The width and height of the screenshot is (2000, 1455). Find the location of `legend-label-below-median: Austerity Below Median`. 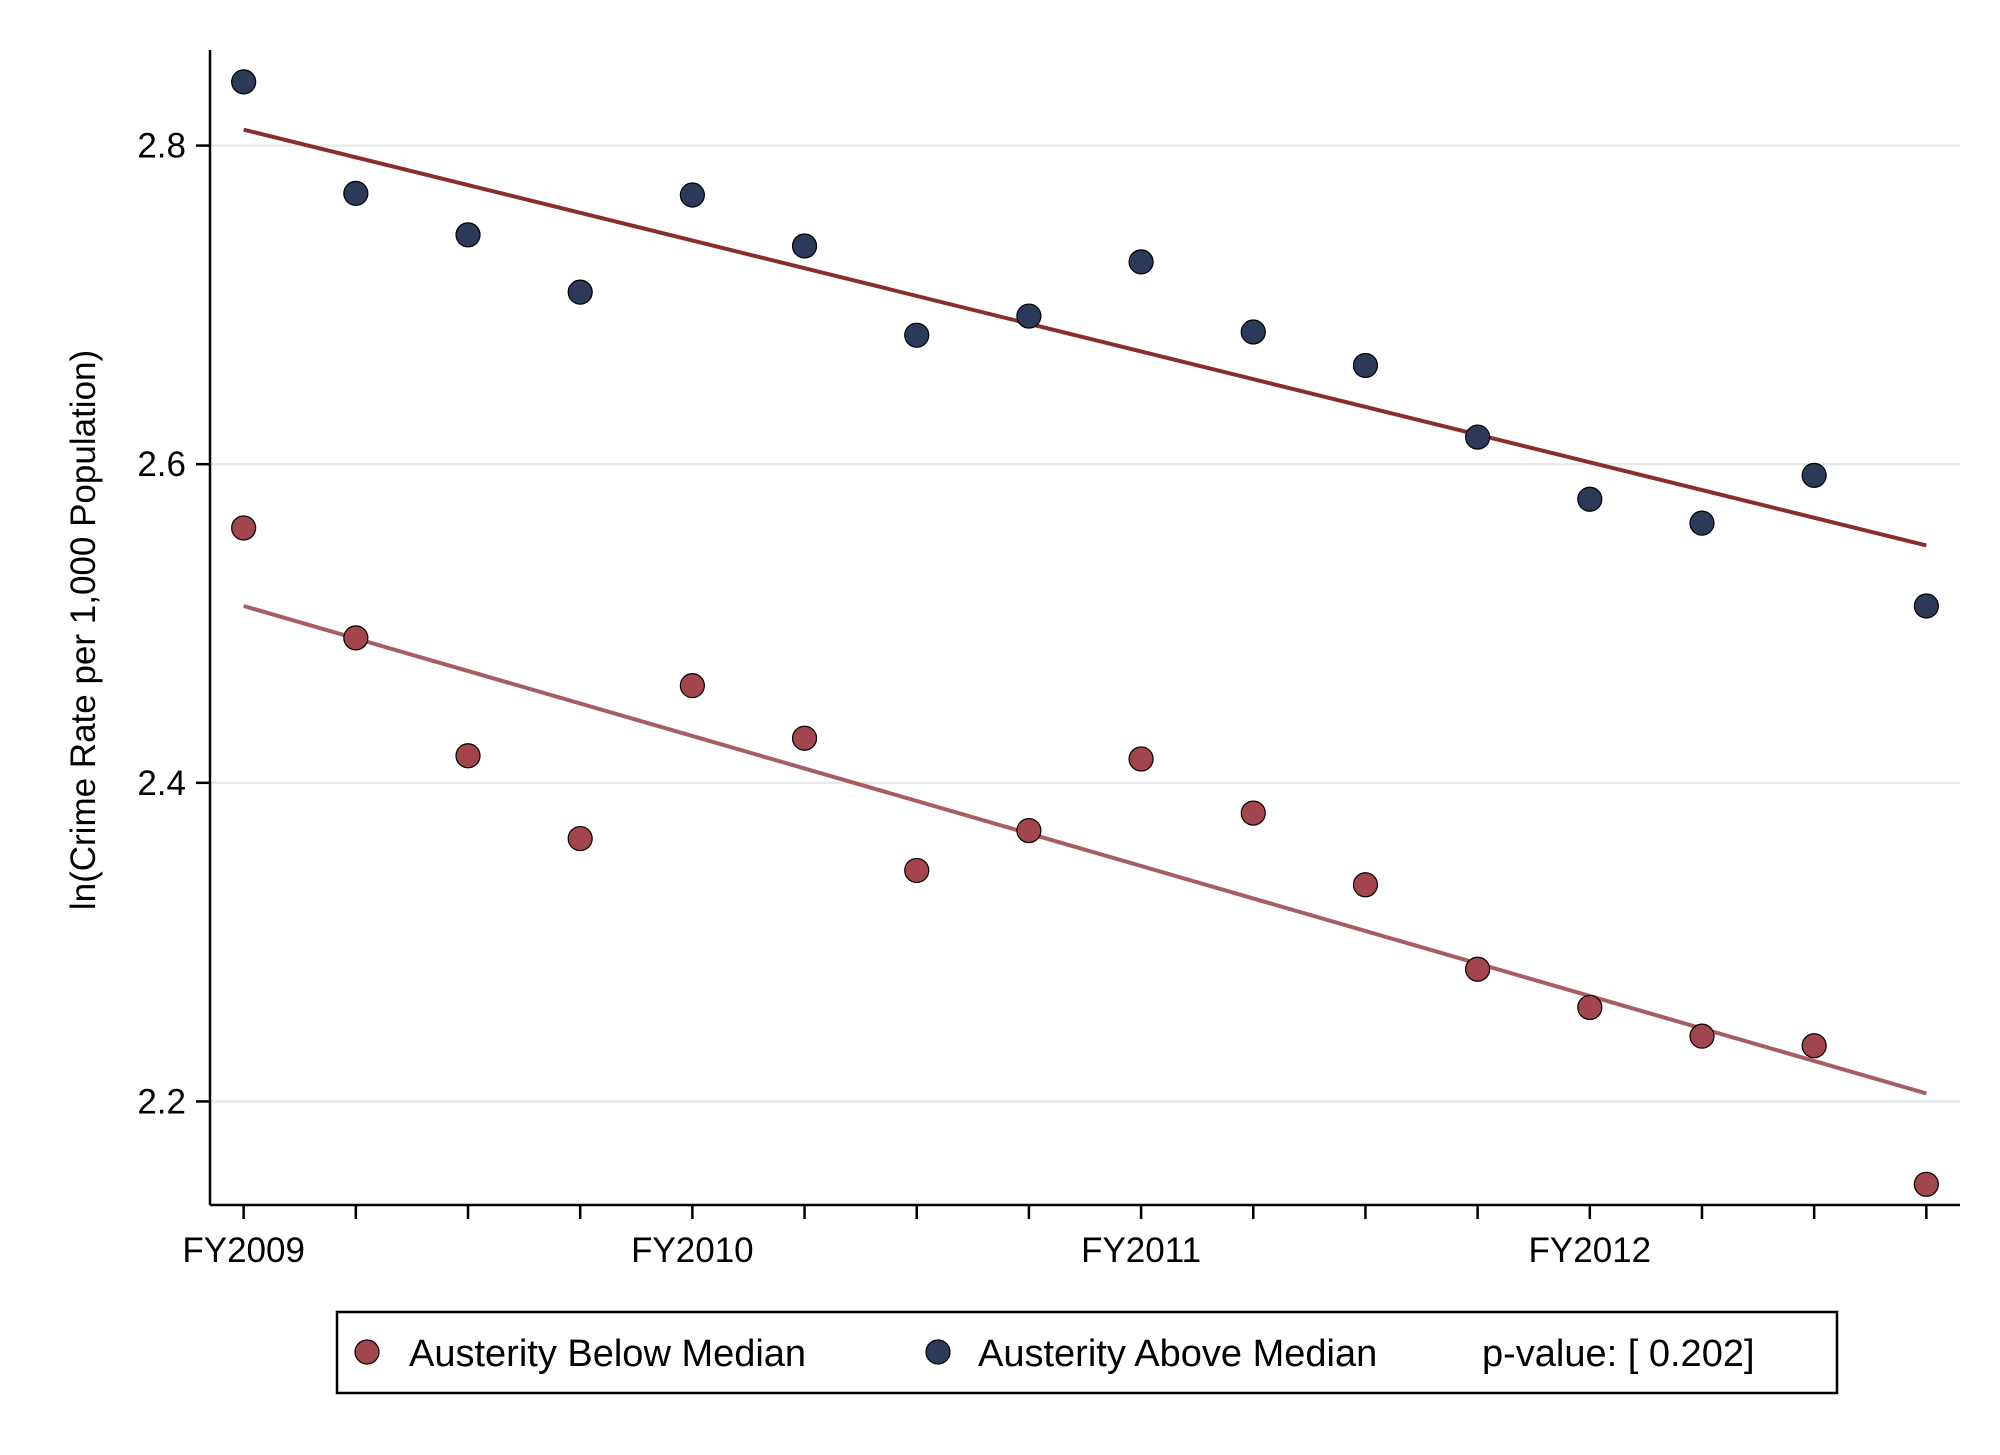

legend-label-below-median: Austerity Below Median is located at coordinates (607, 1354).